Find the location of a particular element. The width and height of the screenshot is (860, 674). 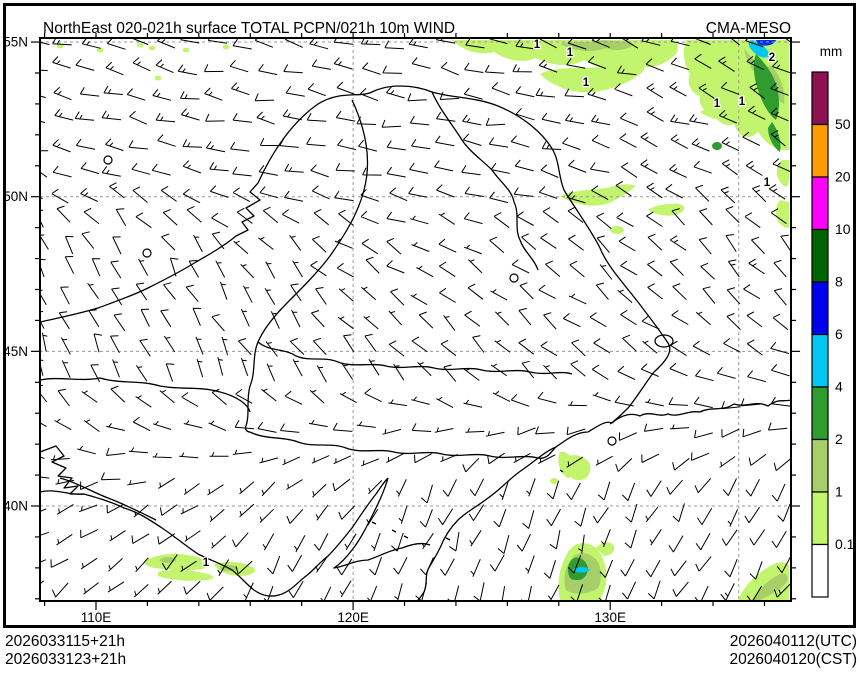

colorbar: 50 20 10 8 6 4 2 1 0.1 is located at coordinates (833, 334).